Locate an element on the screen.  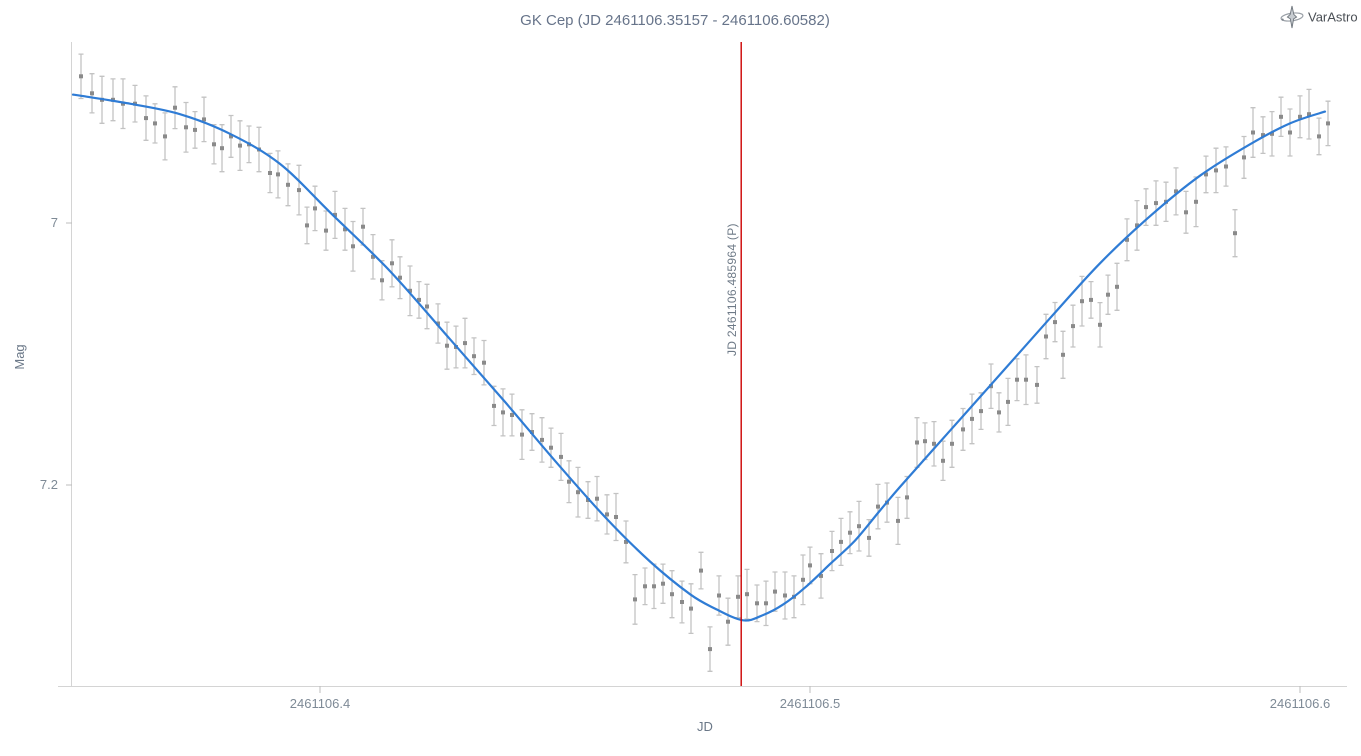
varastro-logo: VarAstro is located at coordinates (1319, 17).